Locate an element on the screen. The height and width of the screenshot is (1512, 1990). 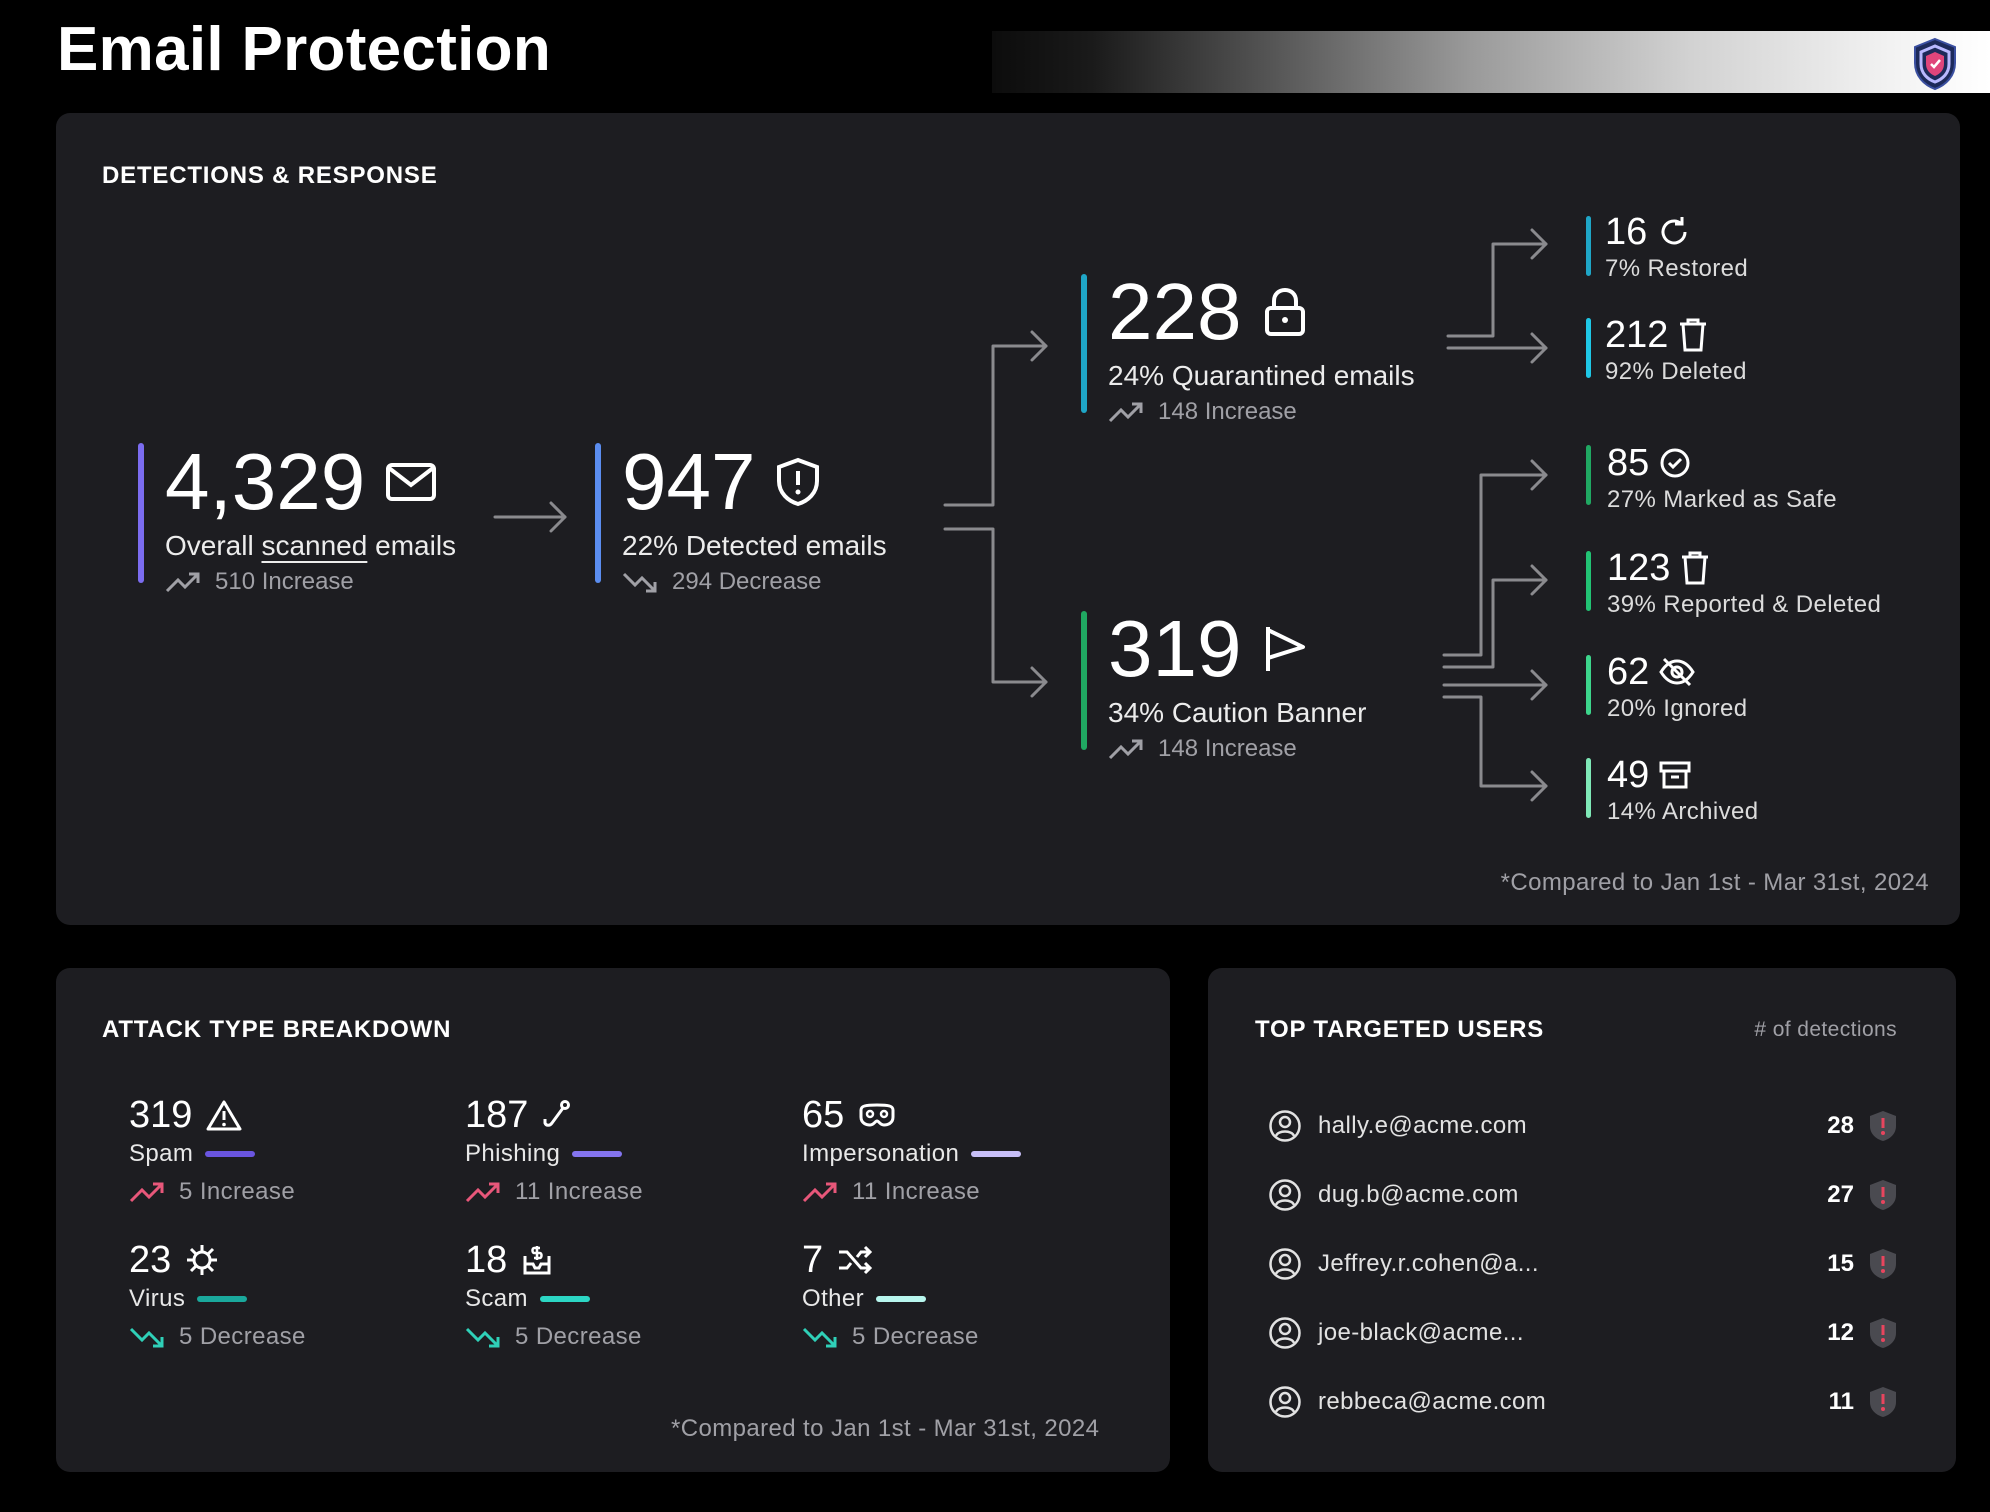
users-panel is located at coordinates (1582, 1220).